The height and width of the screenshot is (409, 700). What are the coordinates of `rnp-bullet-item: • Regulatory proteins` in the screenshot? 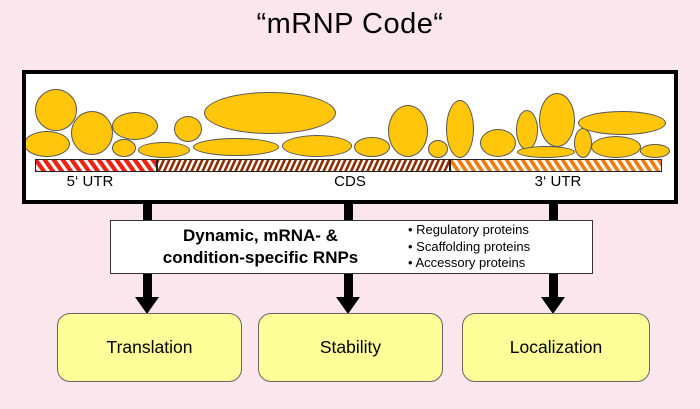 It's located at (468, 230).